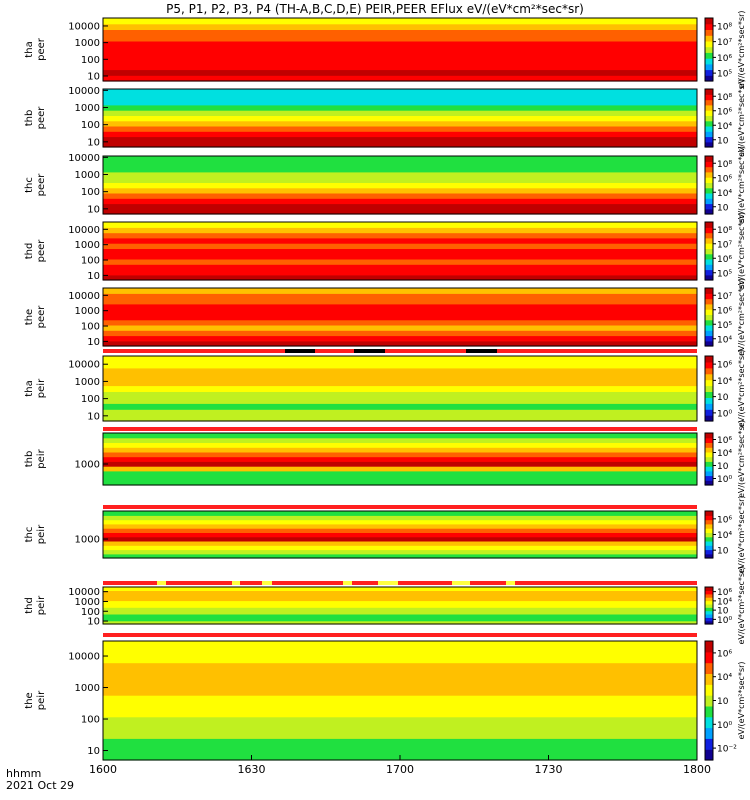  What do you see at coordinates (29, 388) in the screenshot?
I see `panel-probe-label: tha` at bounding box center [29, 388].